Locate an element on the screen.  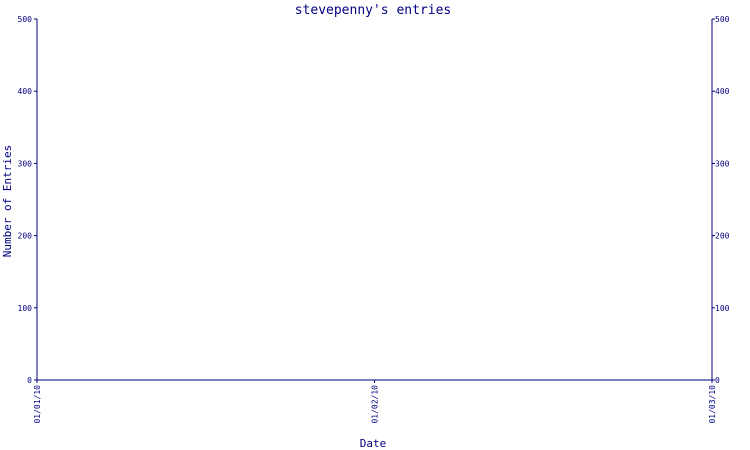
x-tick-label: 01/02/10 is located at coordinates (375, 404).